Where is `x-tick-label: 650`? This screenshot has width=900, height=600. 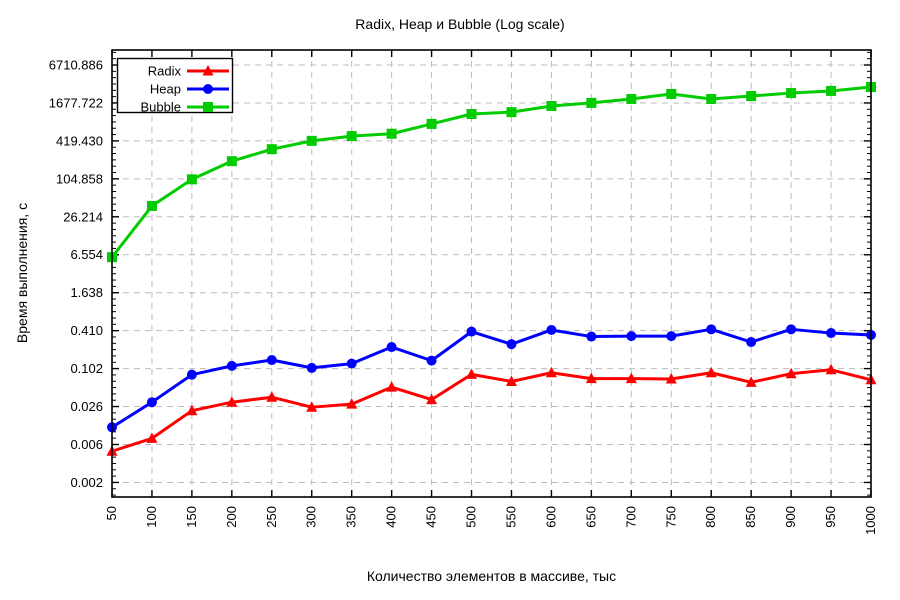
x-tick-label: 650 is located at coordinates (590, 517).